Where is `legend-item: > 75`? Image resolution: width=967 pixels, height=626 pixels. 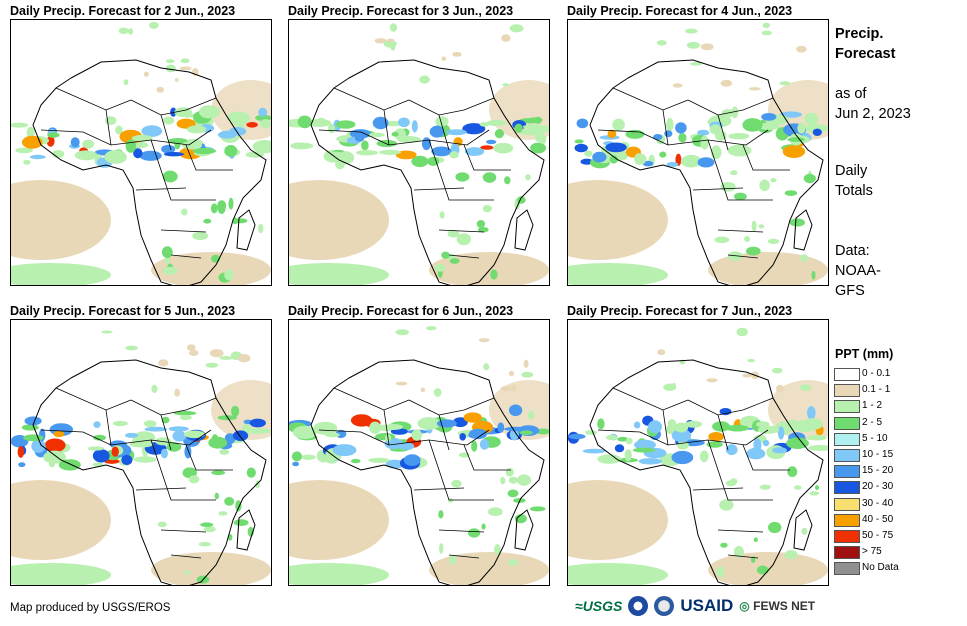
legend-item: > 75 is located at coordinates (884, 552).